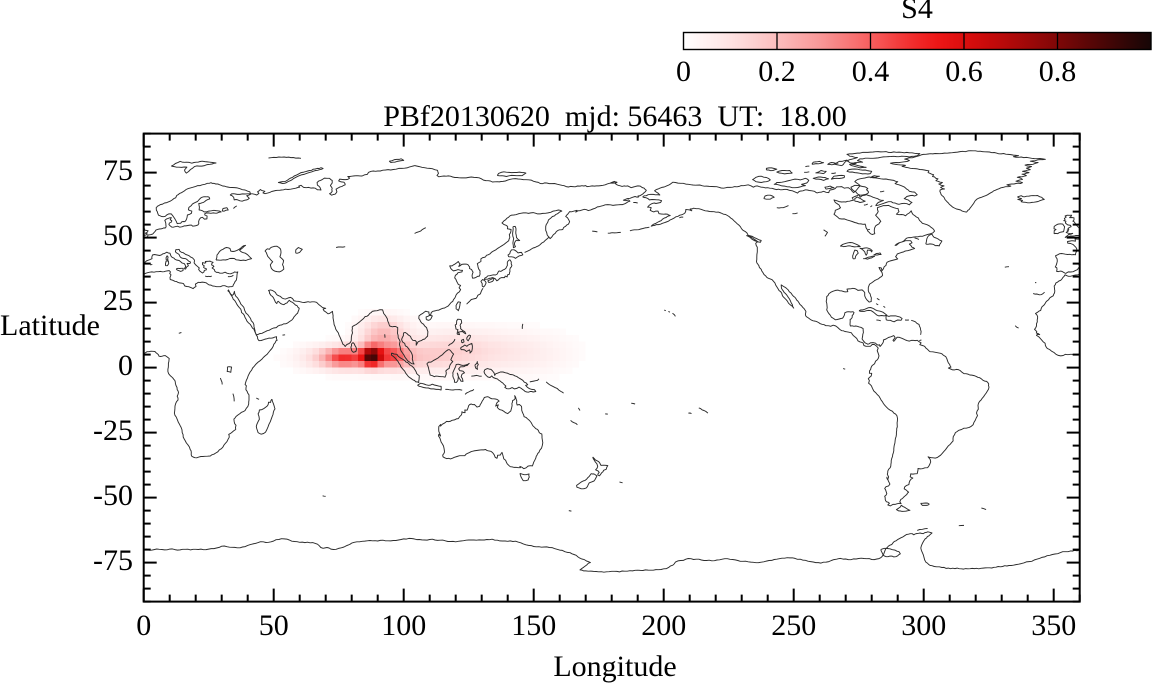 This screenshot has height=685, width=1153. I want to click on svg-text: 300, so click(923, 625).